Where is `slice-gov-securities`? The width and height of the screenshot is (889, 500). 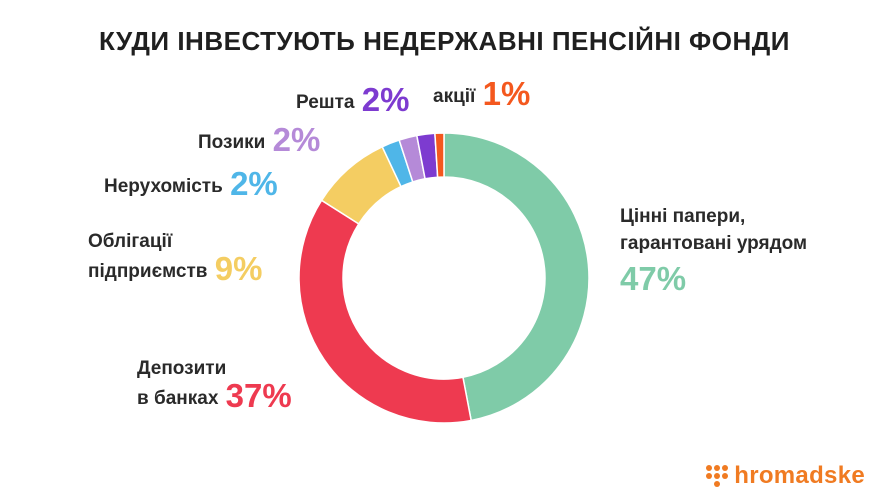
slice-gov-securities is located at coordinates (516, 277).